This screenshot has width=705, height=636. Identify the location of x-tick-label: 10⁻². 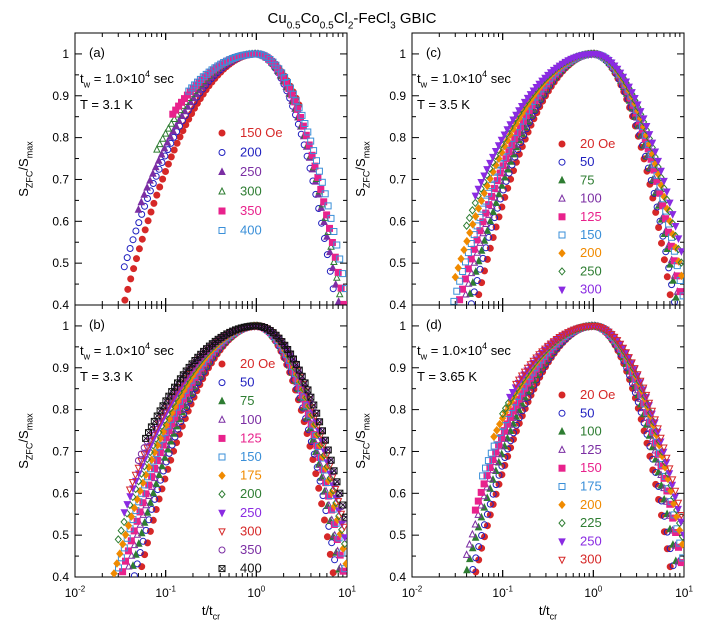
(412, 592).